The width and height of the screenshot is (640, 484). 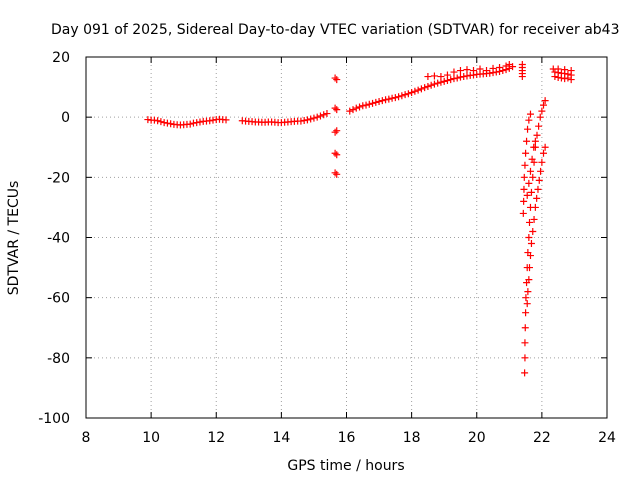 I want to click on x-tick-label: 20, so click(x=477, y=438).